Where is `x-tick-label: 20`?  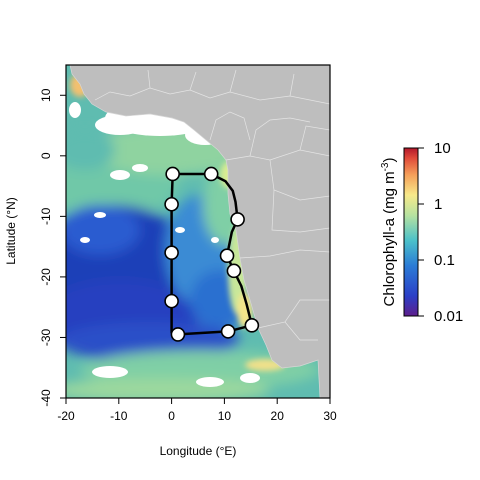 x-tick-label: 20 is located at coordinates (278, 416).